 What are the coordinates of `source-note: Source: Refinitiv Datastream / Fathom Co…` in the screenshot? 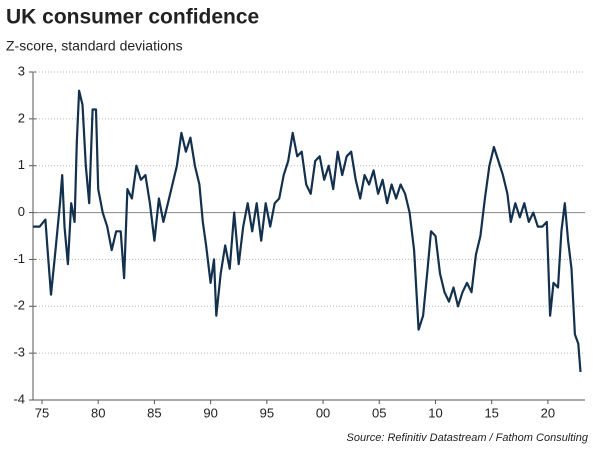 It's located at (468, 438).